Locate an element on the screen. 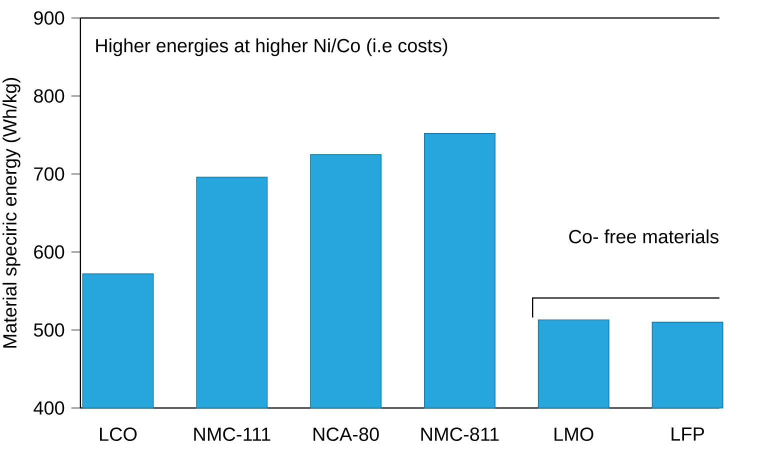 Image resolution: width=757 pixels, height=450 pixels. annotation: Higher energies at higher Ni/Co (i.e costs) is located at coordinates (272, 47).